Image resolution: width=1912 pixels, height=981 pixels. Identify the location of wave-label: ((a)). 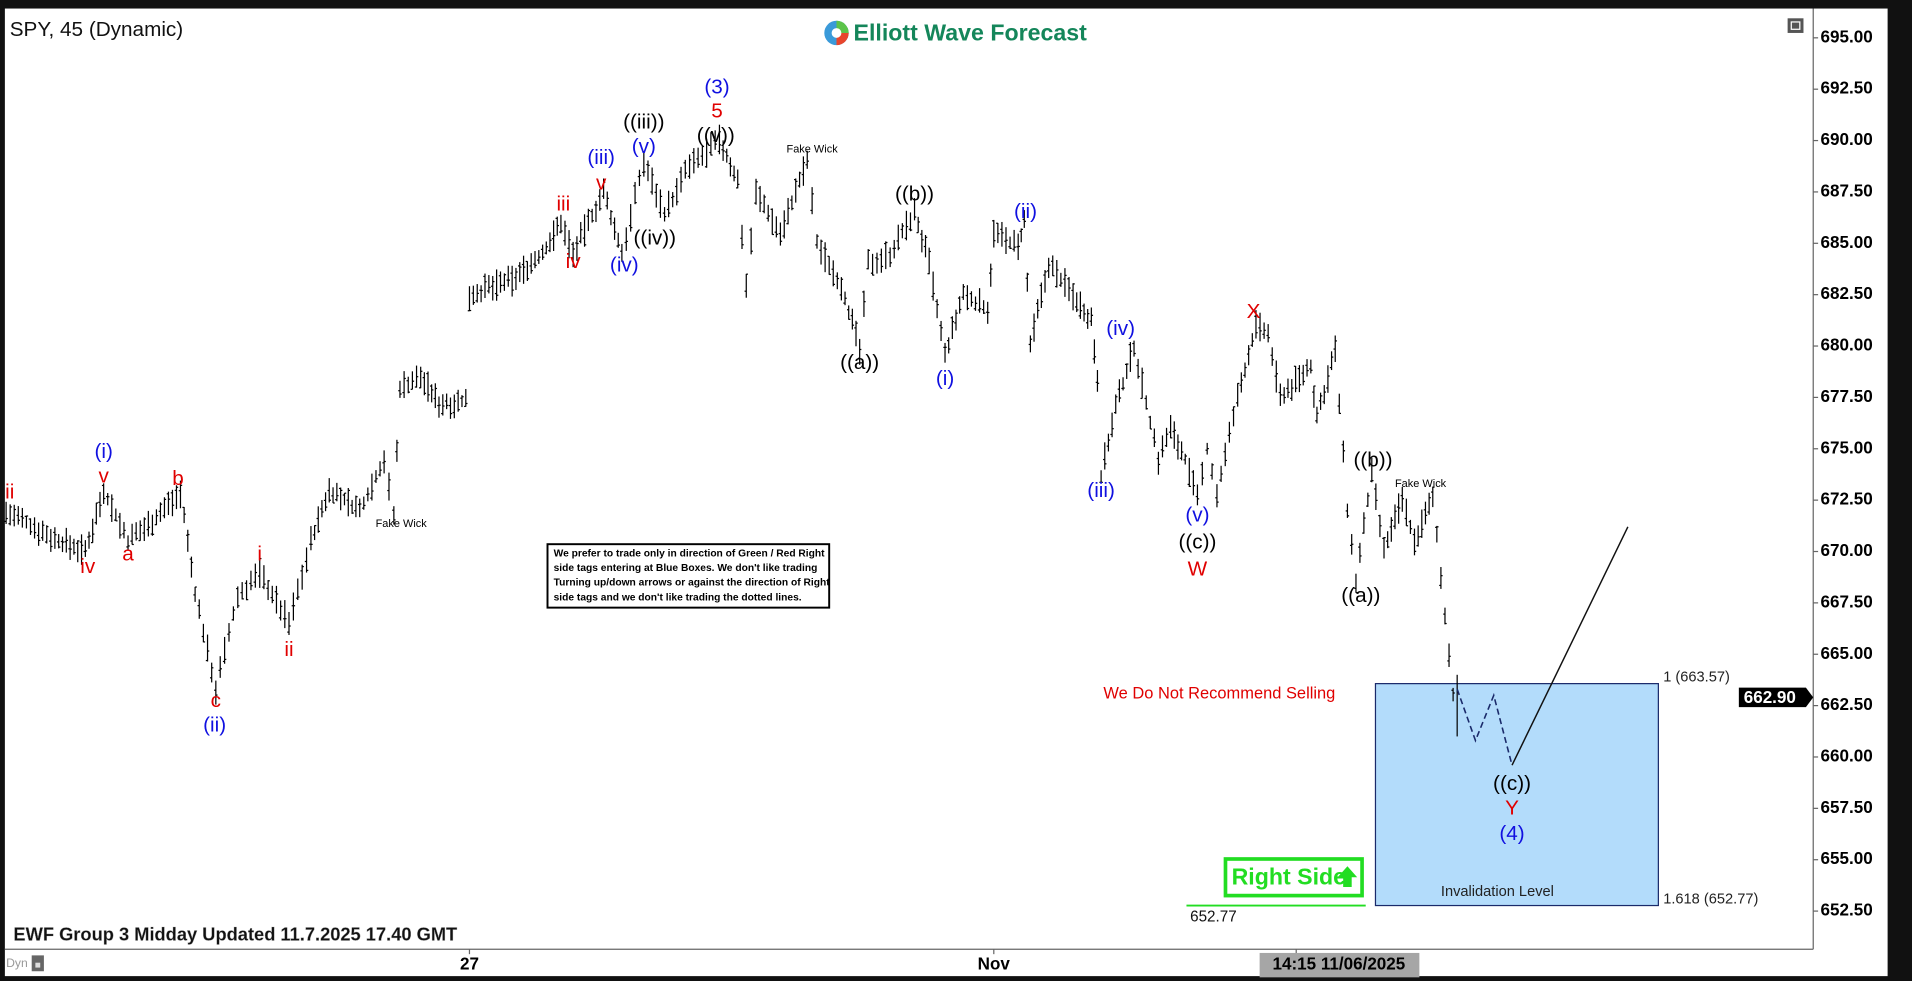
(859, 362).